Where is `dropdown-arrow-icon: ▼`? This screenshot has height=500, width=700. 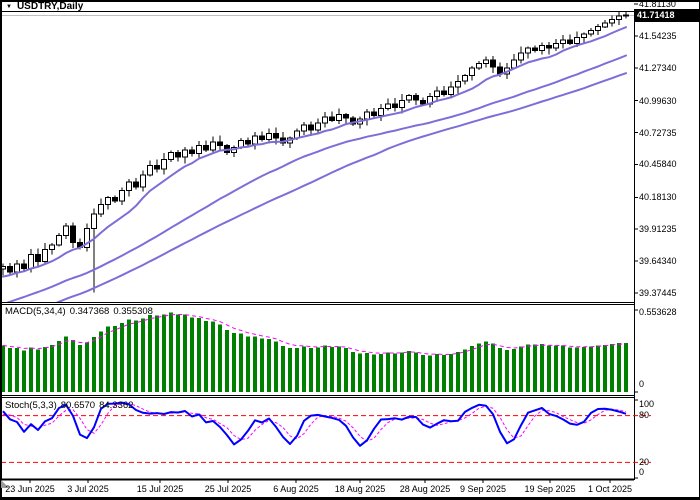
dropdown-arrow-icon: ▼ is located at coordinates (9, 6).